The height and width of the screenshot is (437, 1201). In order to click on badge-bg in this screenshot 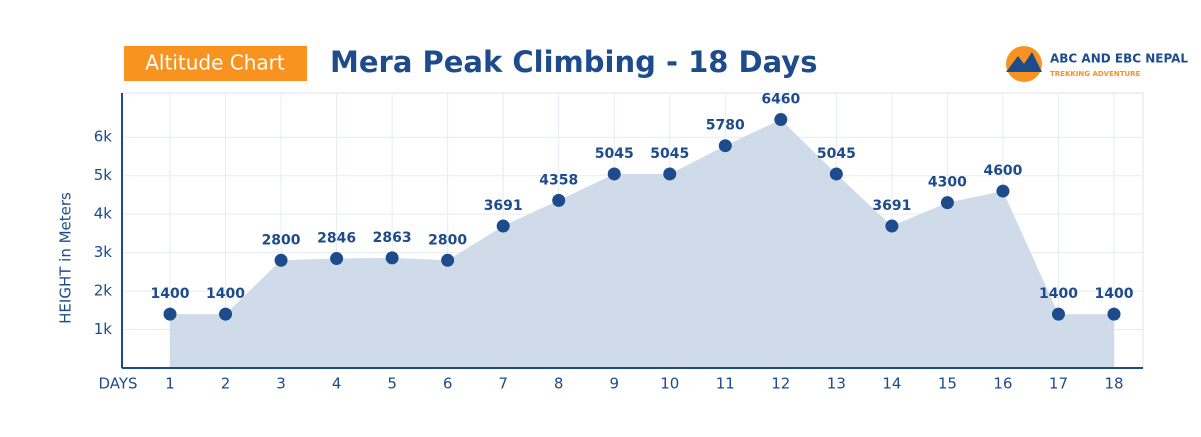, I will do `click(215, 63)`.